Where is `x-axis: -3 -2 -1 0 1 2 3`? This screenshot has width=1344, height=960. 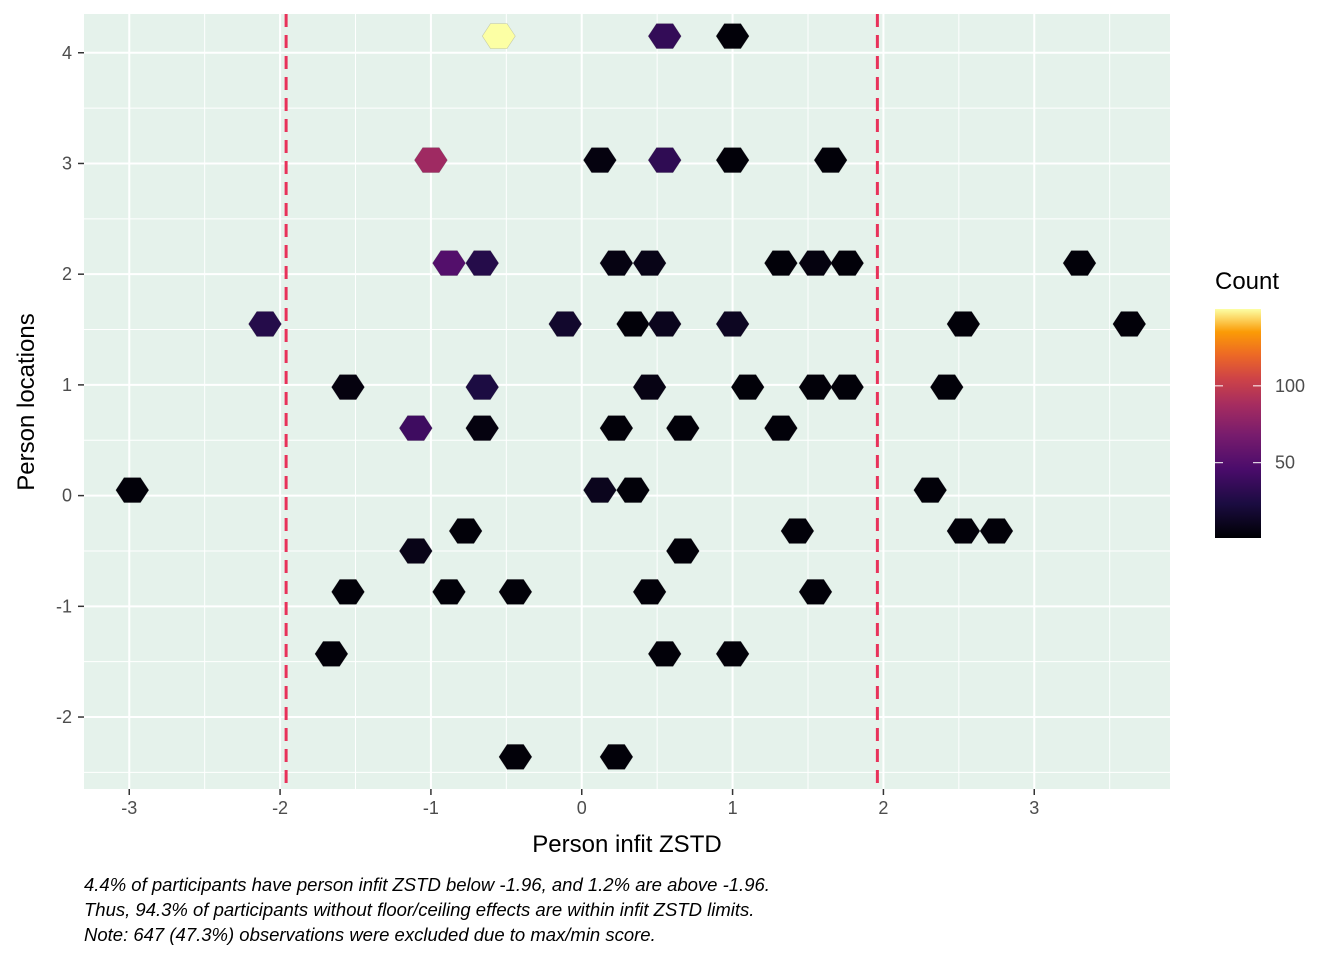 x-axis: -3 -2 -1 0 1 2 3 is located at coordinates (580, 803).